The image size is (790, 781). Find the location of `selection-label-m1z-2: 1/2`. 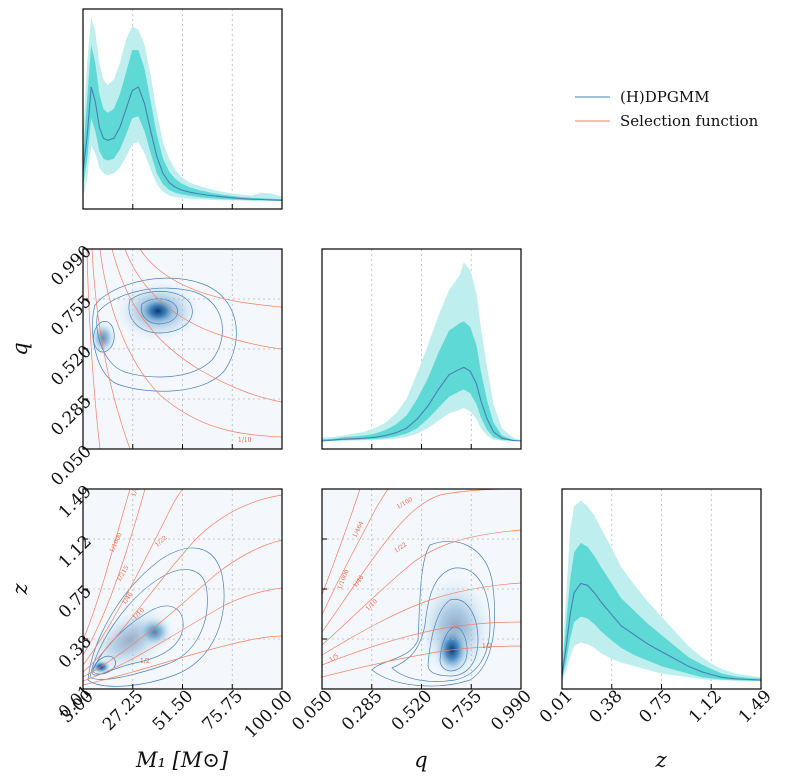

selection-label-m1z-2: 1/2 is located at coordinates (145, 661).